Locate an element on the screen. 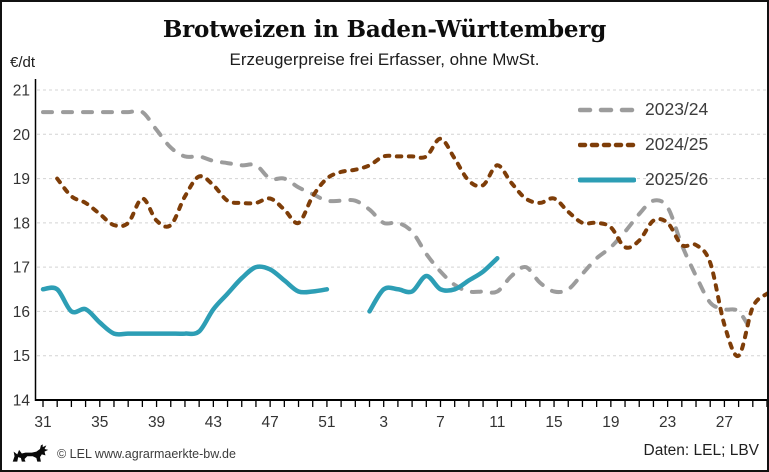 Image resolution: width=769 pixels, height=472 pixels. legend-item-2025-26: 2025/26 is located at coordinates (643, 179).